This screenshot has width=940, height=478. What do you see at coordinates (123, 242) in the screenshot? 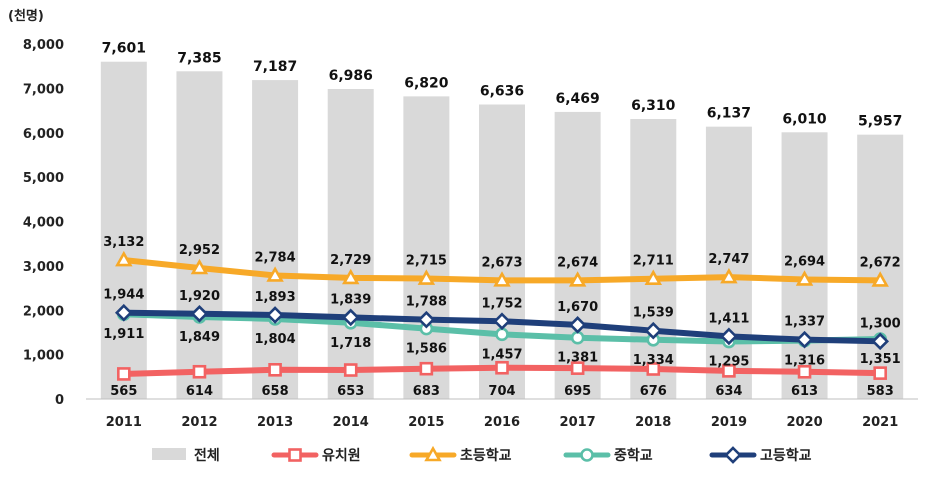
I see `line-value-label: 3,132` at bounding box center [123, 242].